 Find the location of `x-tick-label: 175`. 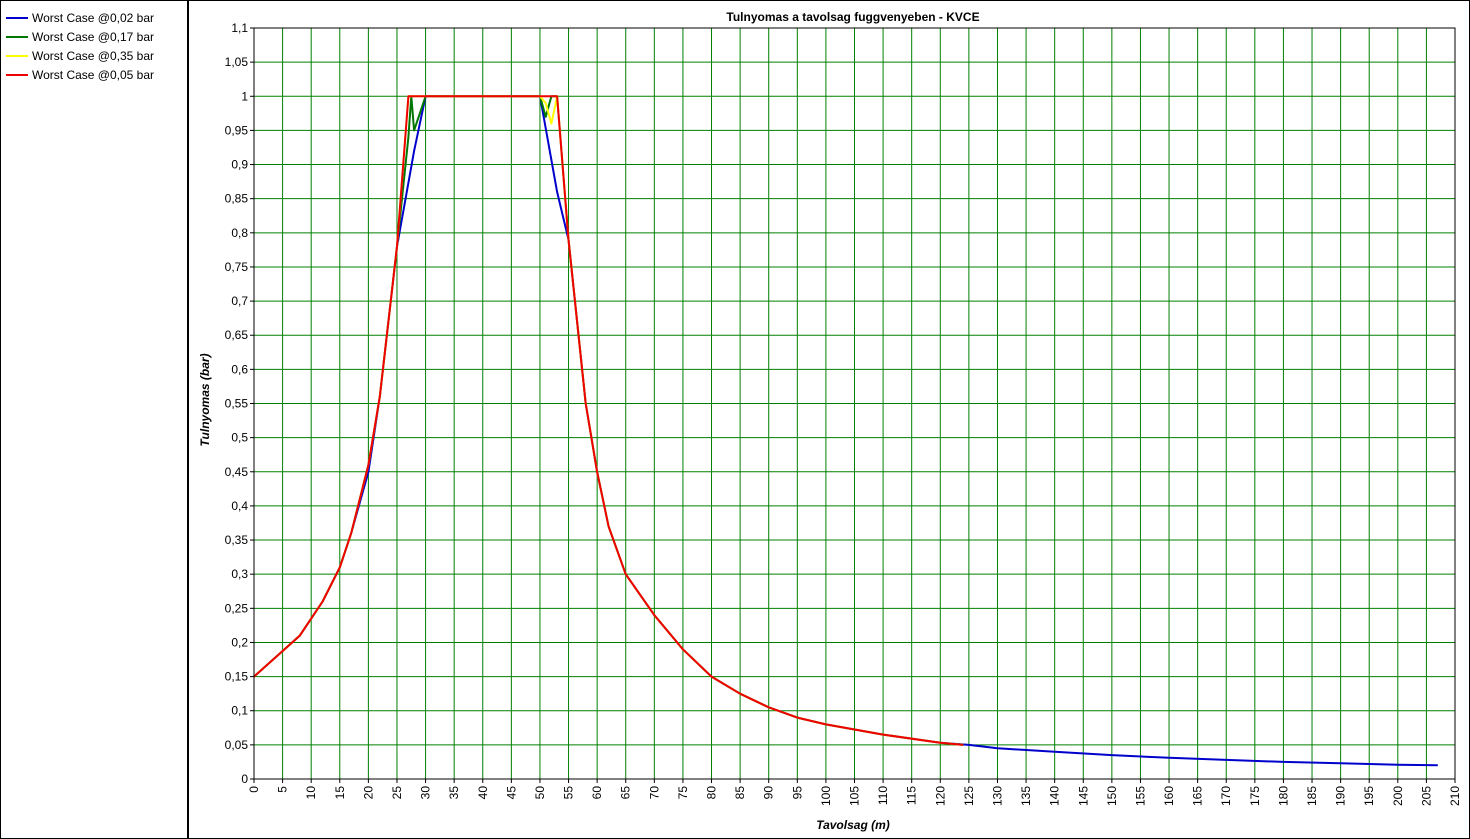

x-tick-label: 175 is located at coordinates (1255, 796).